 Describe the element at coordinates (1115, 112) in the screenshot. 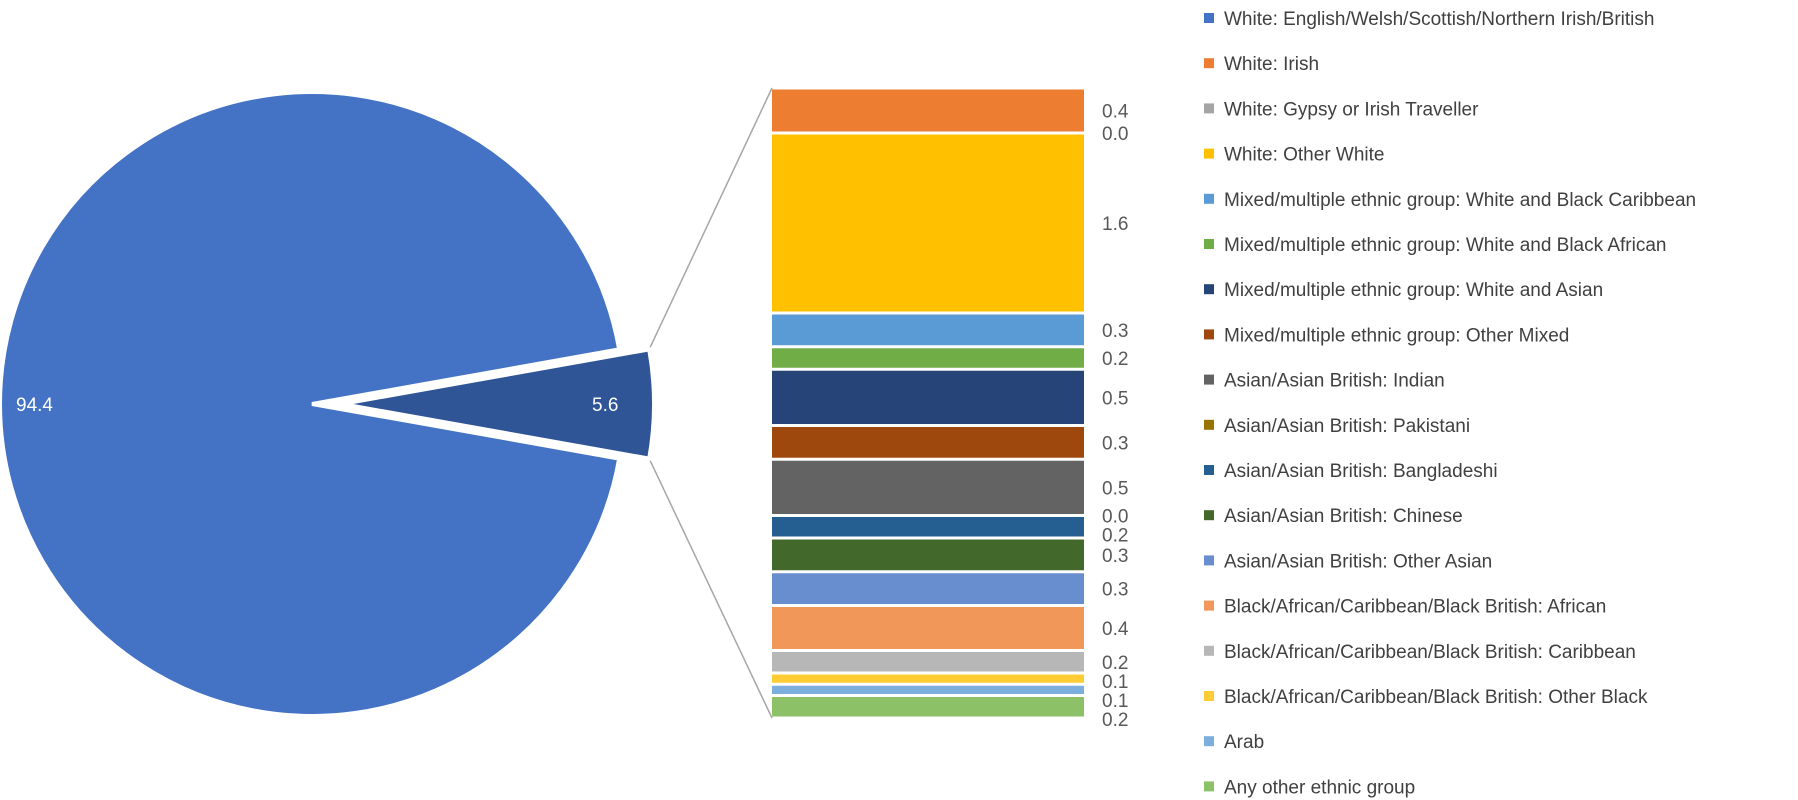

I see `data-label-1: 0.4` at that location.